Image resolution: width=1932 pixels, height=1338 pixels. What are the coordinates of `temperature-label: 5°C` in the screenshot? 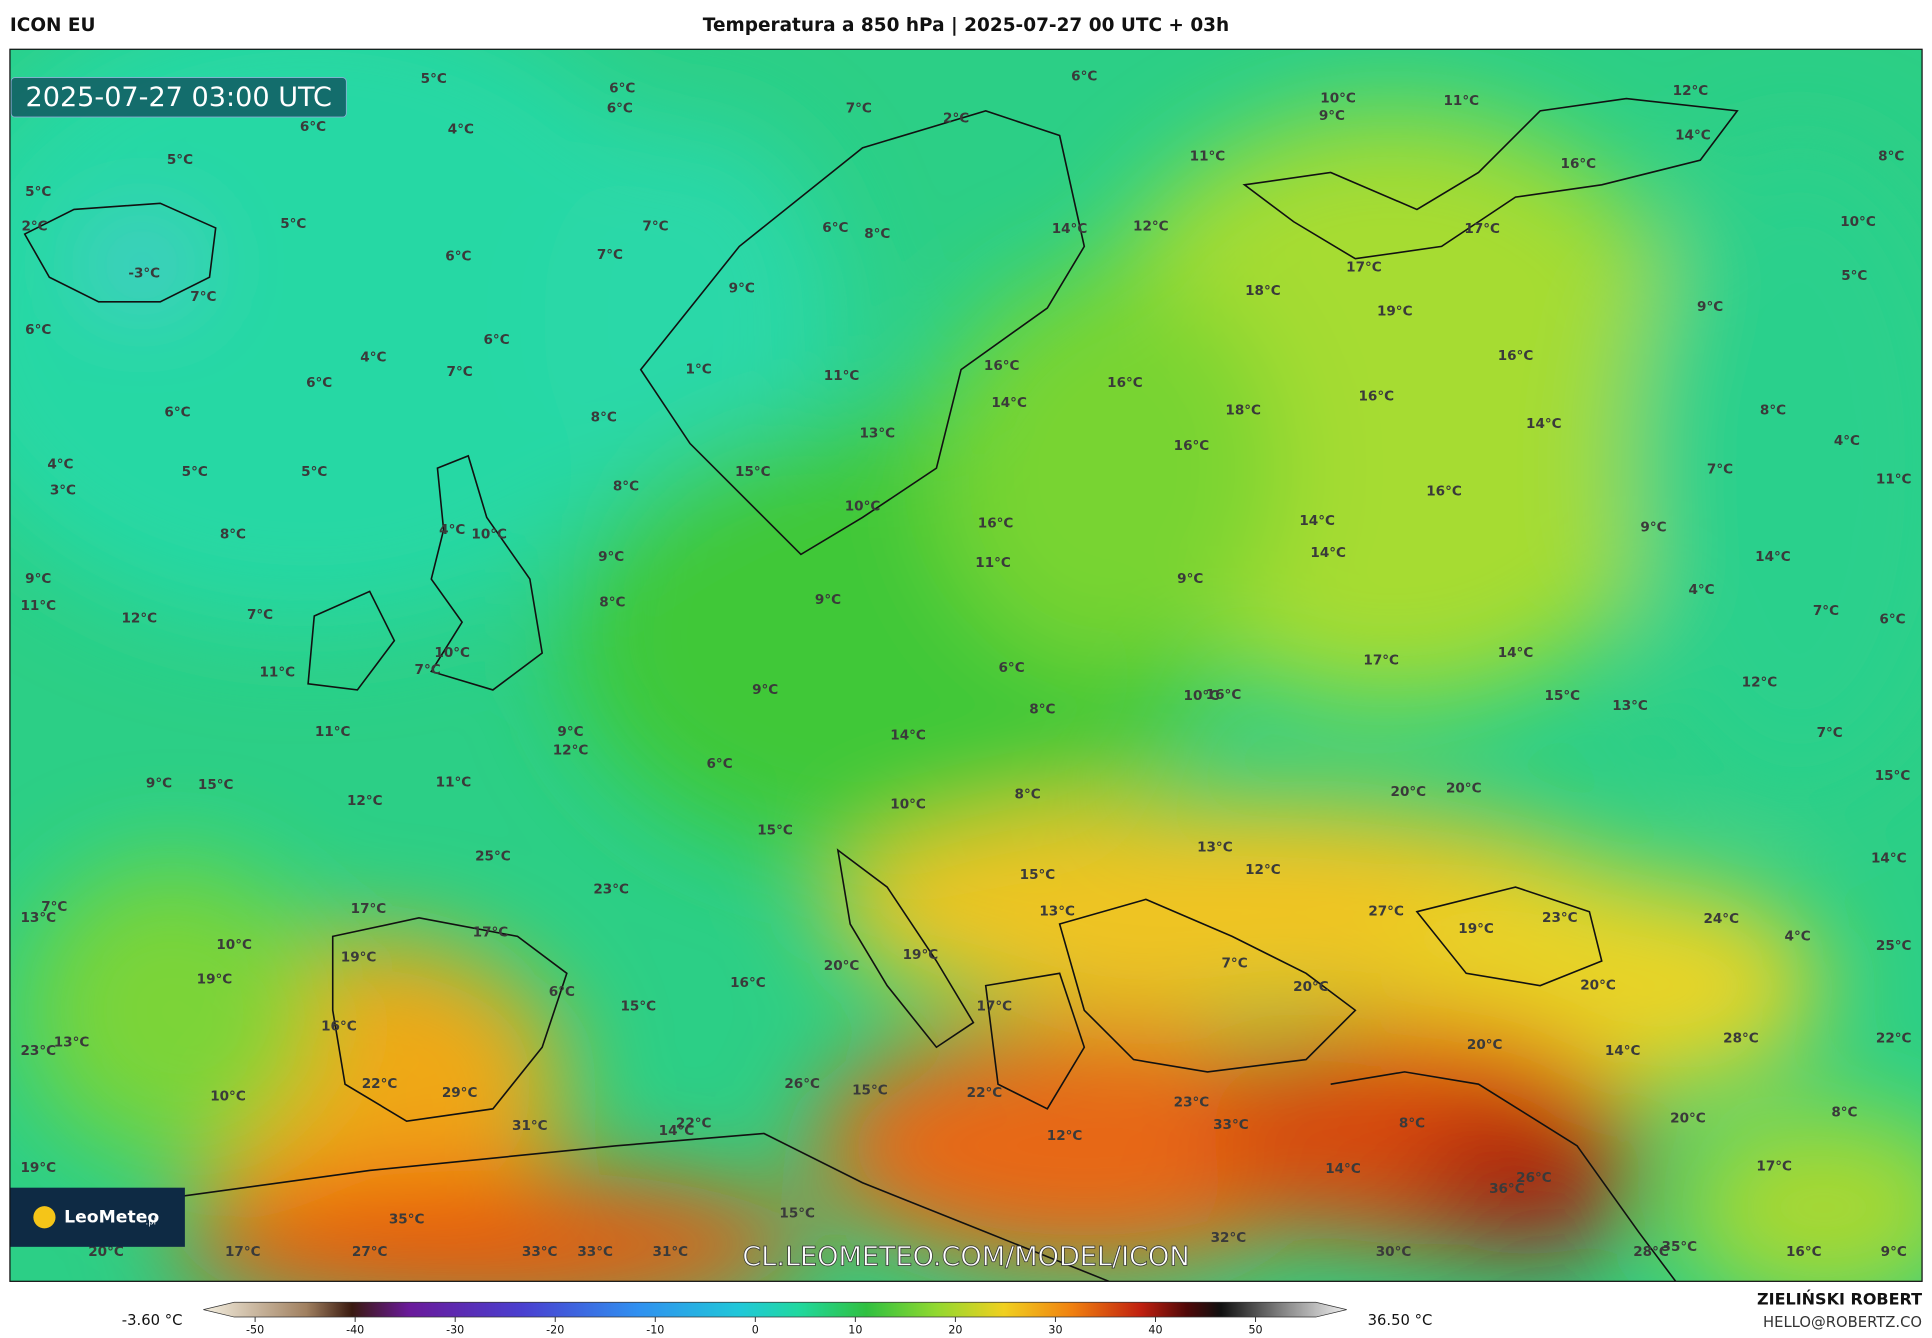 It's located at (293, 224).